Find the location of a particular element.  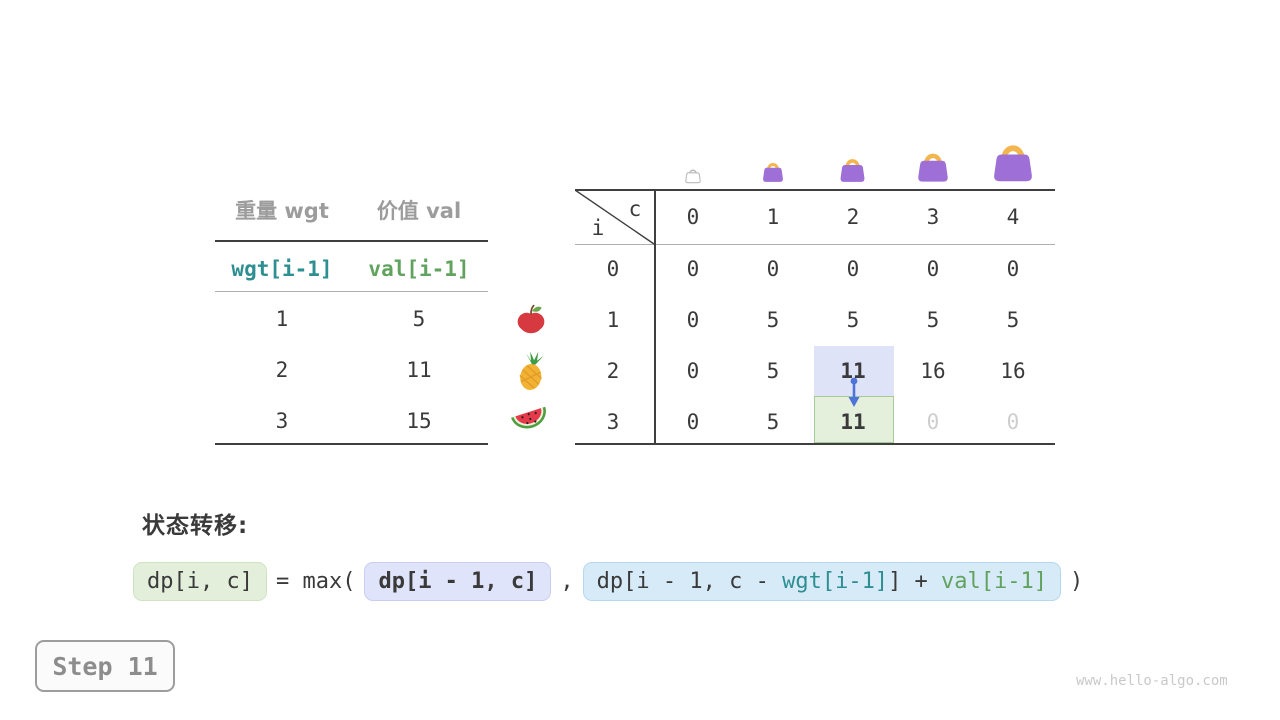

dp-table-top-rule is located at coordinates (815, 190).